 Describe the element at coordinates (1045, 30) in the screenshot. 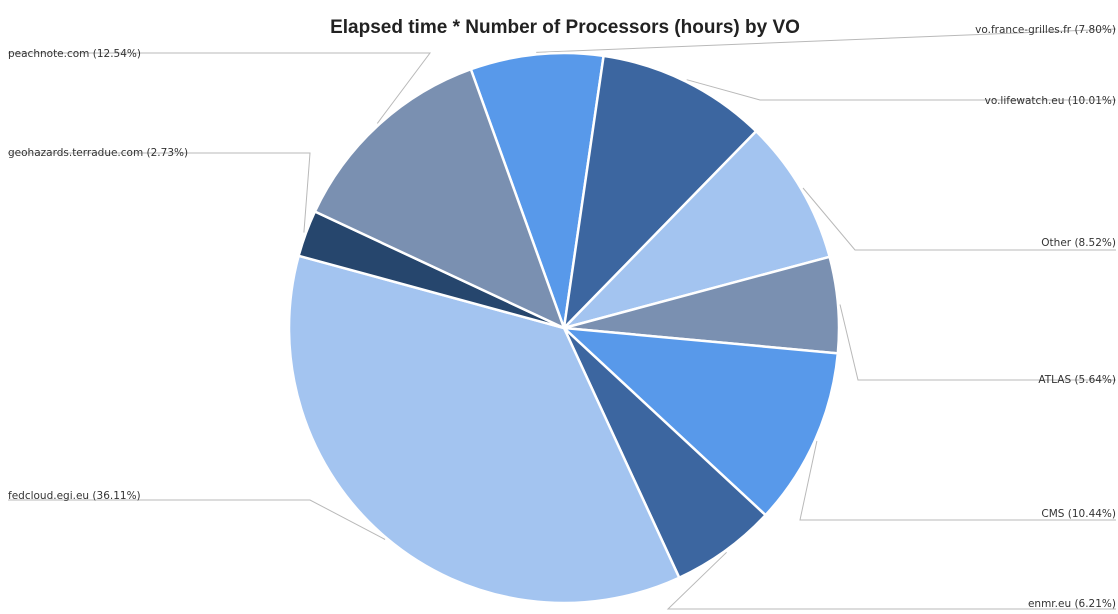

I see `slice-label: vo.france-grilles.fr (7.80%)` at that location.